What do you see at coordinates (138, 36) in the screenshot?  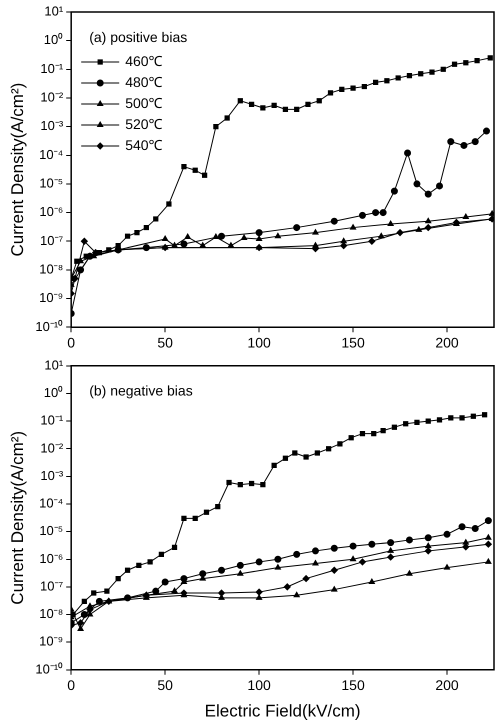 I see `annotation: (a) positive bias` at bounding box center [138, 36].